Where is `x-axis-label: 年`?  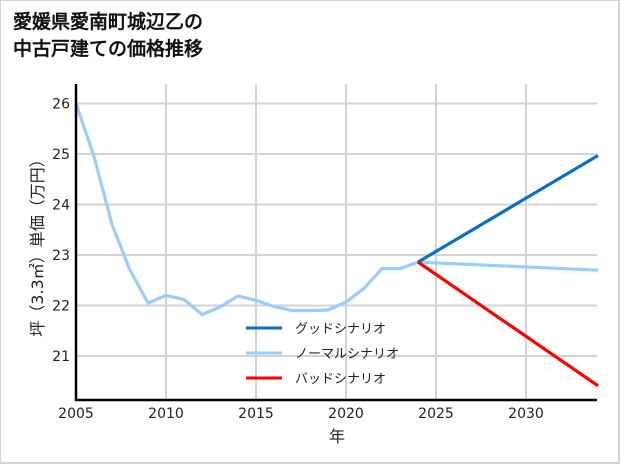 x-axis-label: 年 is located at coordinates (337, 436).